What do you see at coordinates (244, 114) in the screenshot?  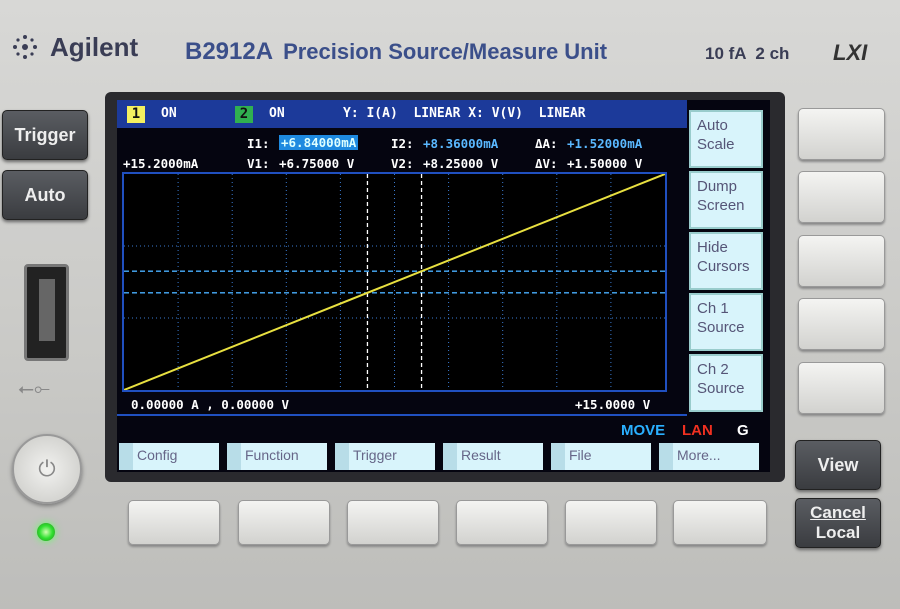 I see `ch2-badge: 2` at bounding box center [244, 114].